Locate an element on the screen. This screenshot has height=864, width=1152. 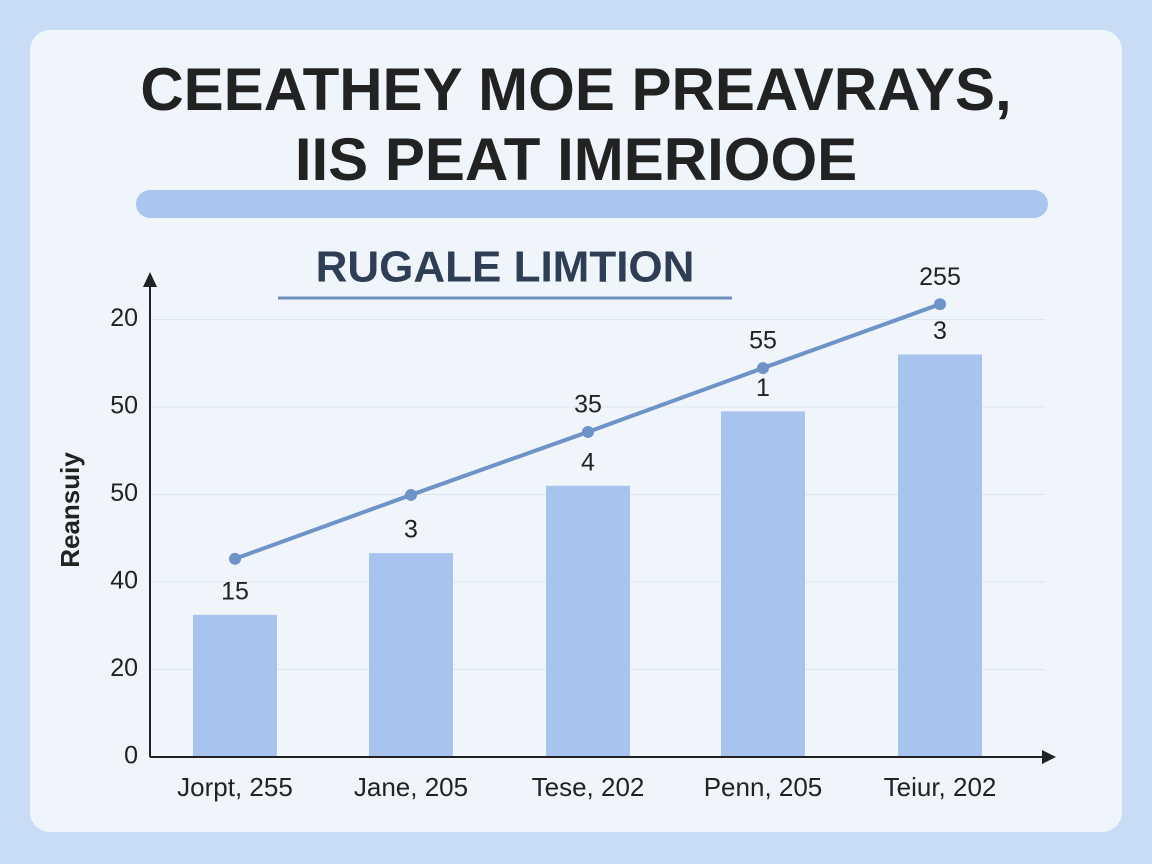
x-tick-label: Penn, 205 is located at coordinates (763, 787).